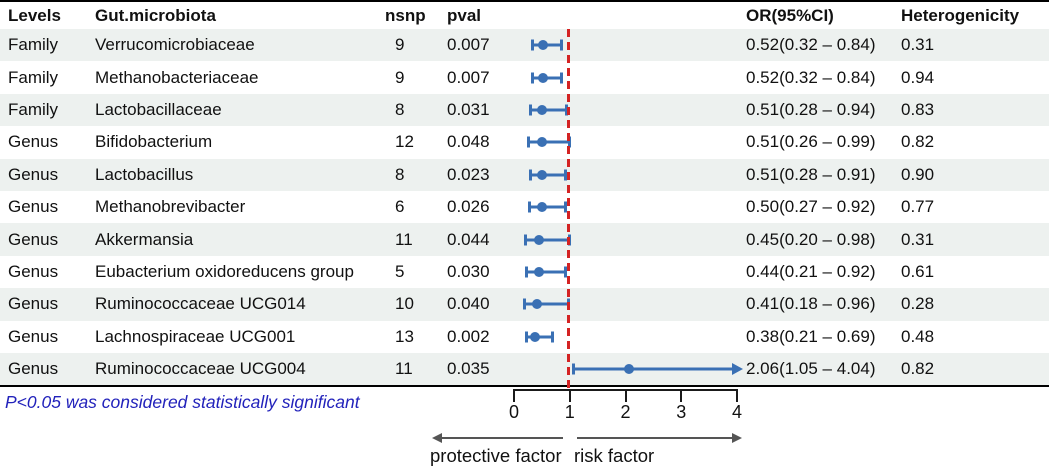 Image resolution: width=1049 pixels, height=472 pixels. Describe the element at coordinates (496, 455) in the screenshot. I see `protective-factor-label: protective factor` at that location.